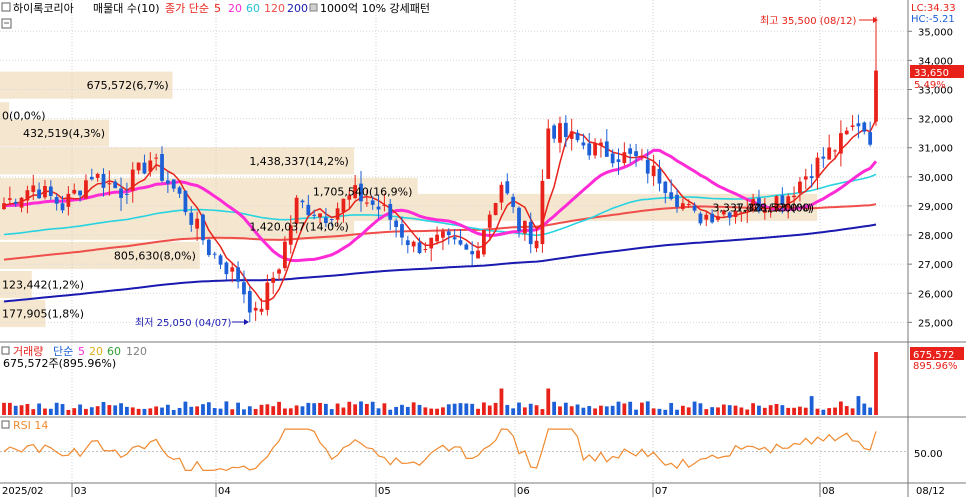 This screenshot has width=966, height=501. What do you see at coordinates (875, 20) in the screenshot?
I see `high-arrow-head` at bounding box center [875, 20].